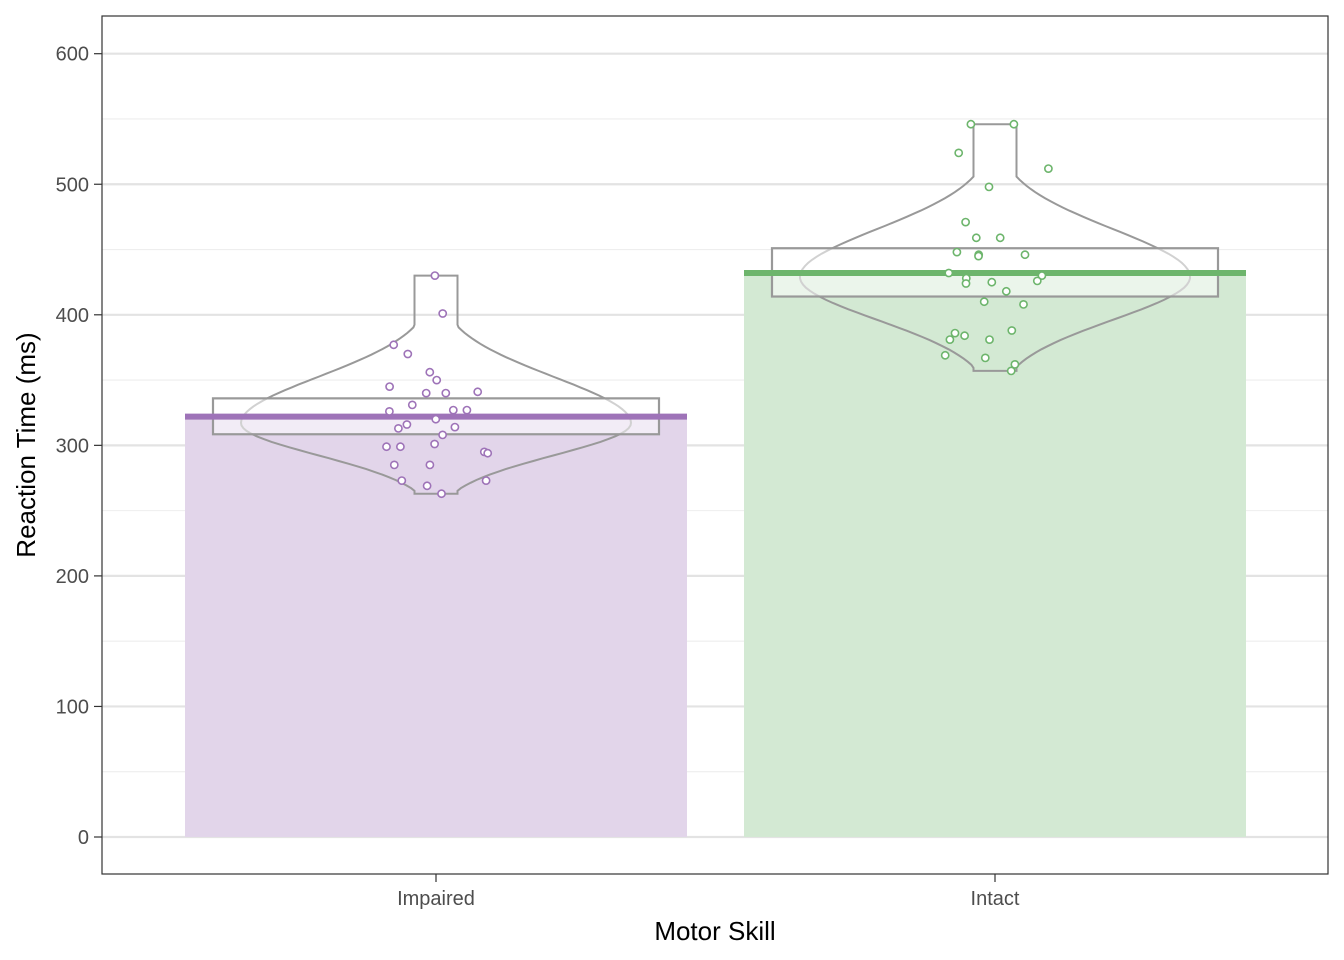  Describe the element at coordinates (995, 899) in the screenshot. I see `x-tick-label: Intact` at that location.